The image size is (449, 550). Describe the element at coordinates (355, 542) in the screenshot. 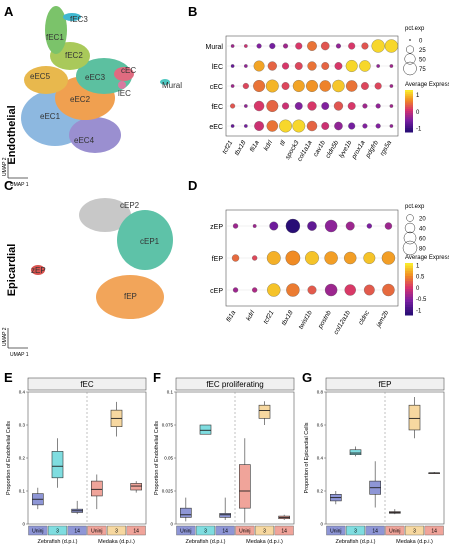

I see `boxplot-g-group-label: Zebrafish (d.p.i.)` at that location.